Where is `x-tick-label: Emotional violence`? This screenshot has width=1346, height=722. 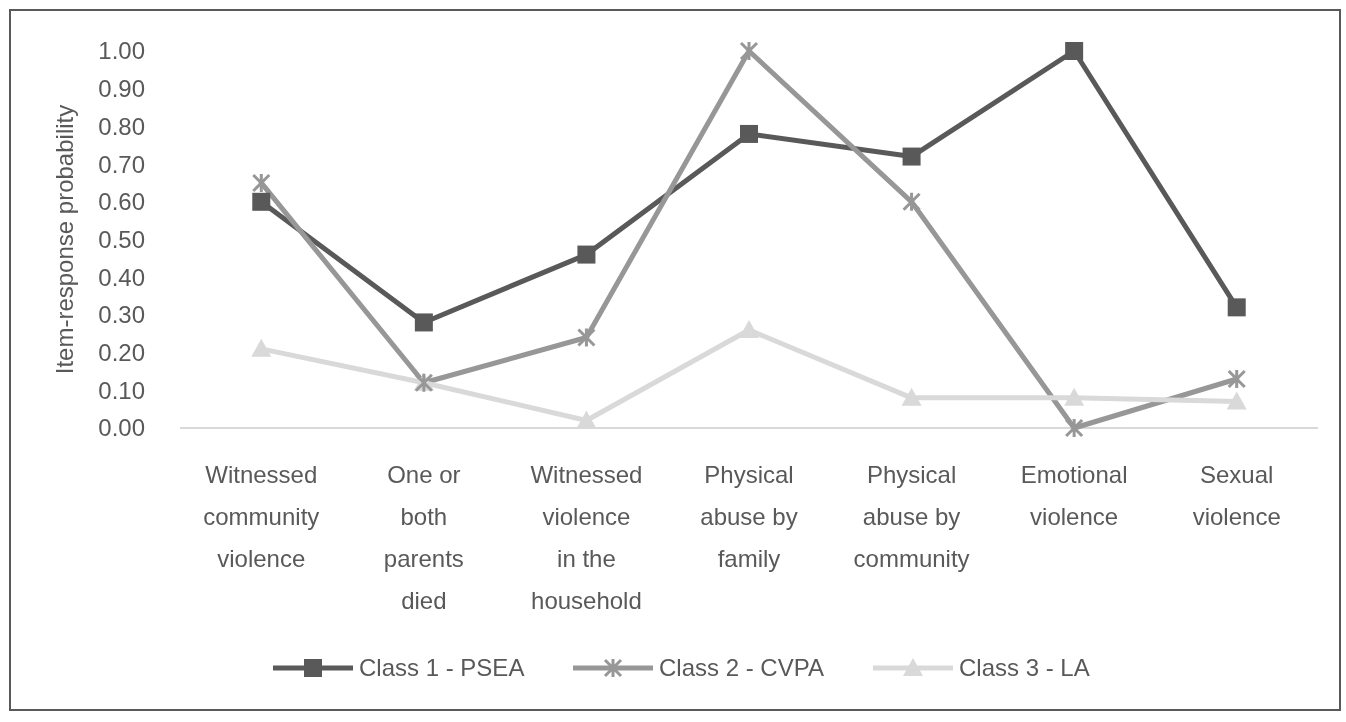
x-tick-label: Emotional violence is located at coordinates (1074, 495).